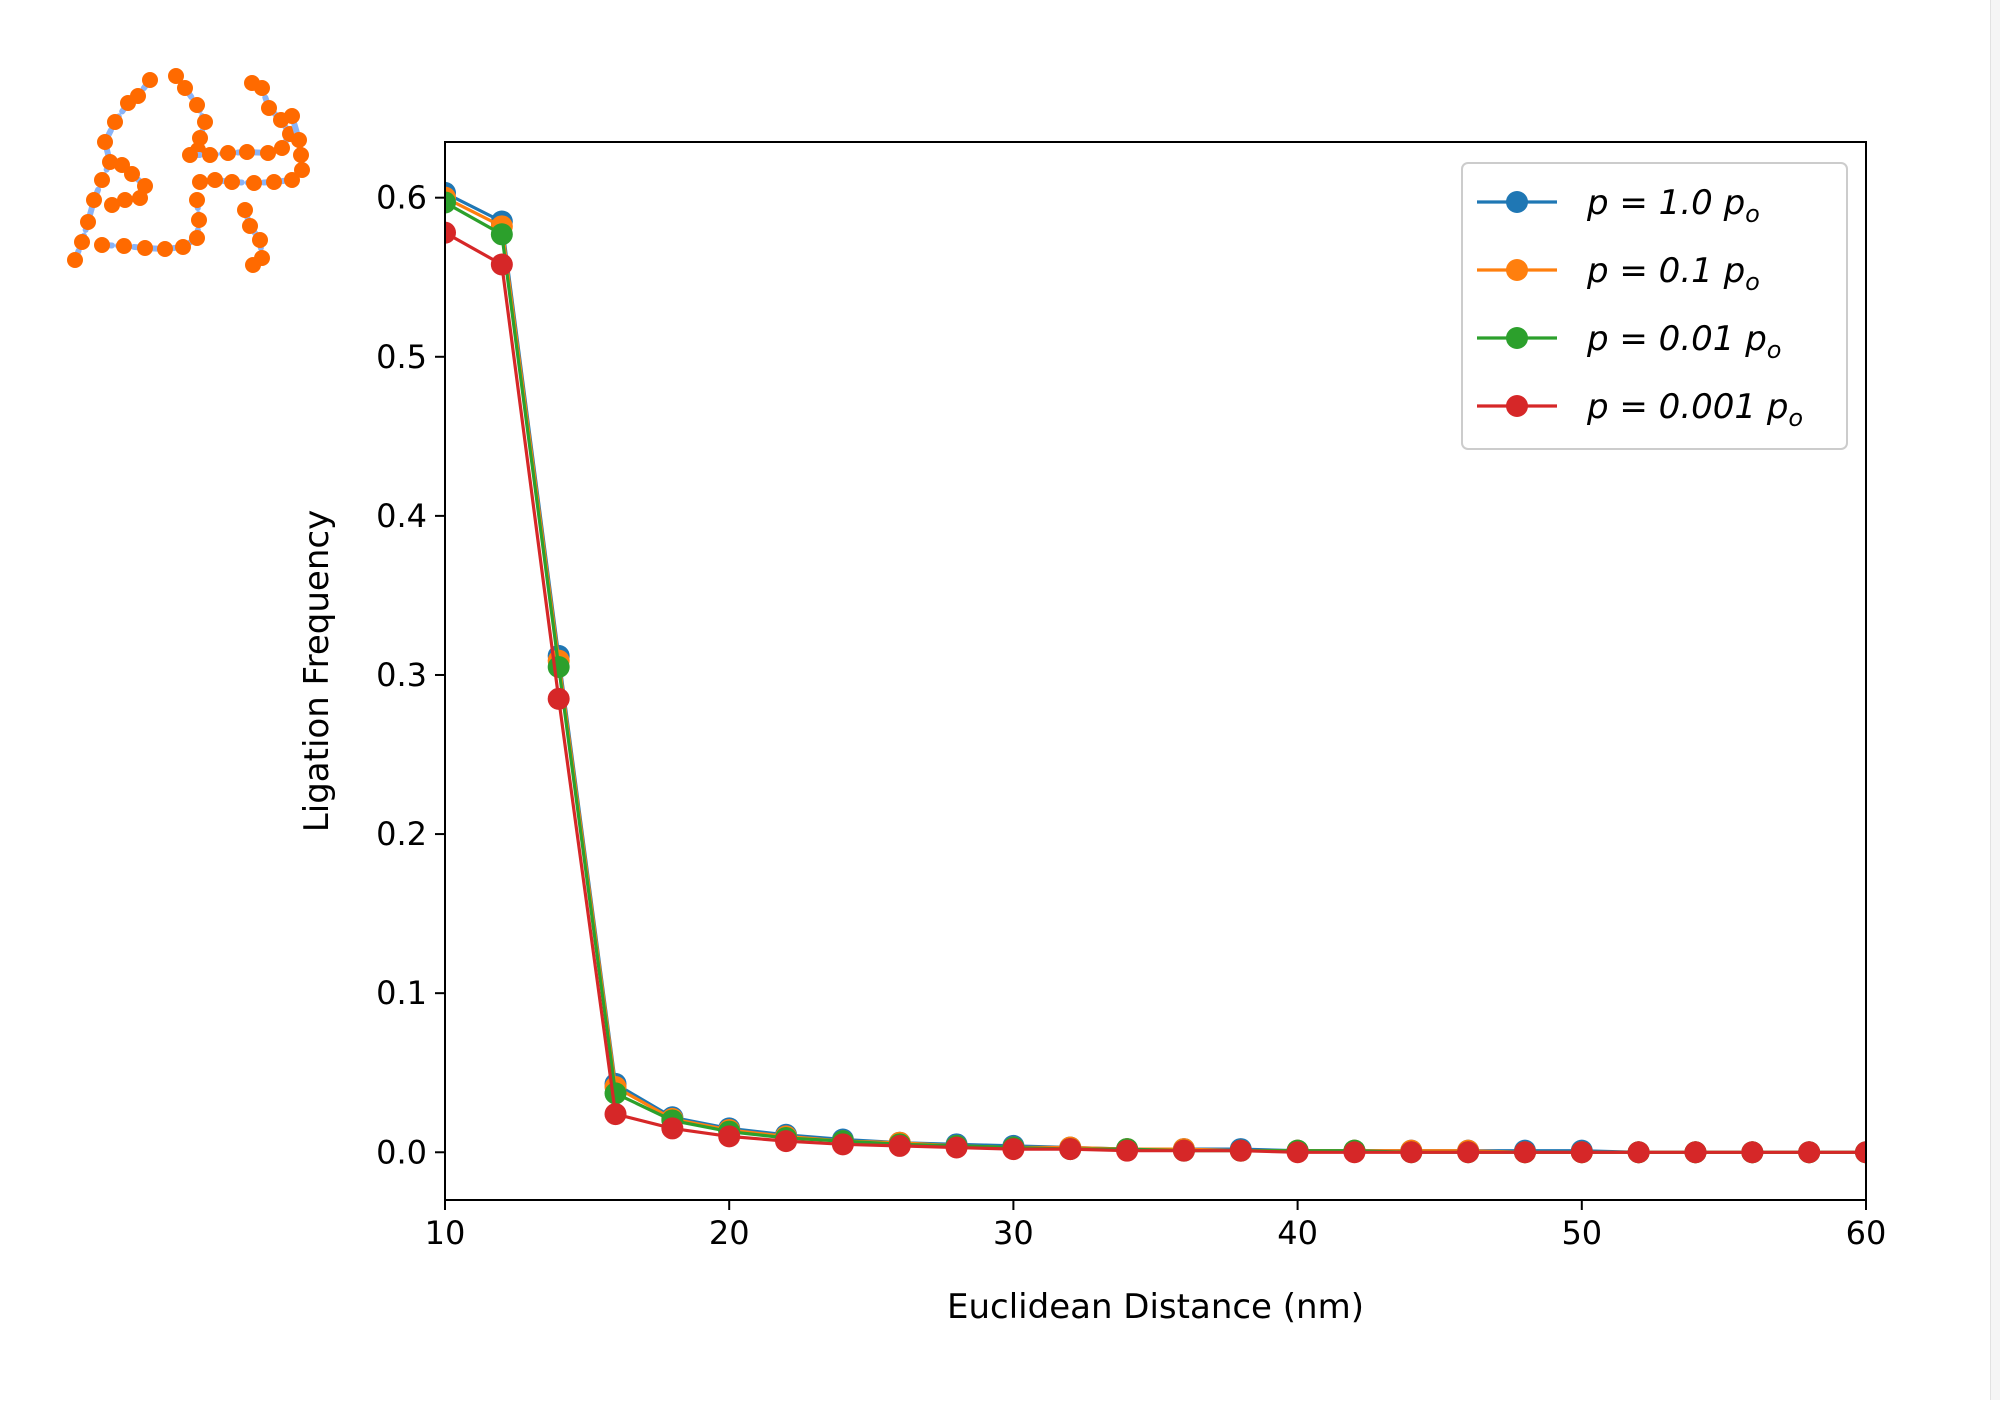  I want to click on x-tick-label: 60, so click(1866, 1233).